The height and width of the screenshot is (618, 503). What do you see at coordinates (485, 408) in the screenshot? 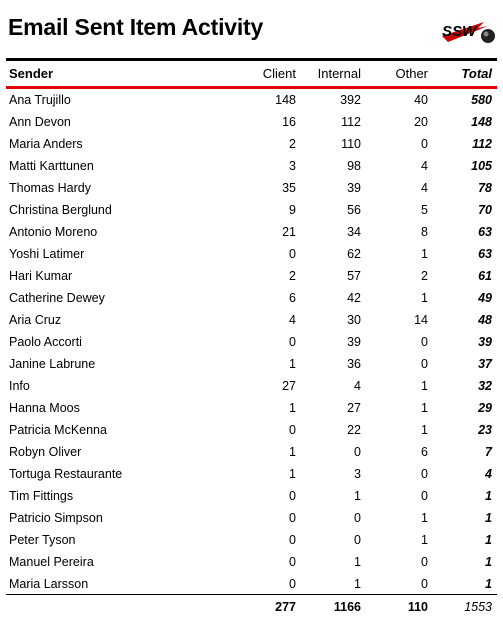
I see `cell-total: 29` at bounding box center [485, 408].